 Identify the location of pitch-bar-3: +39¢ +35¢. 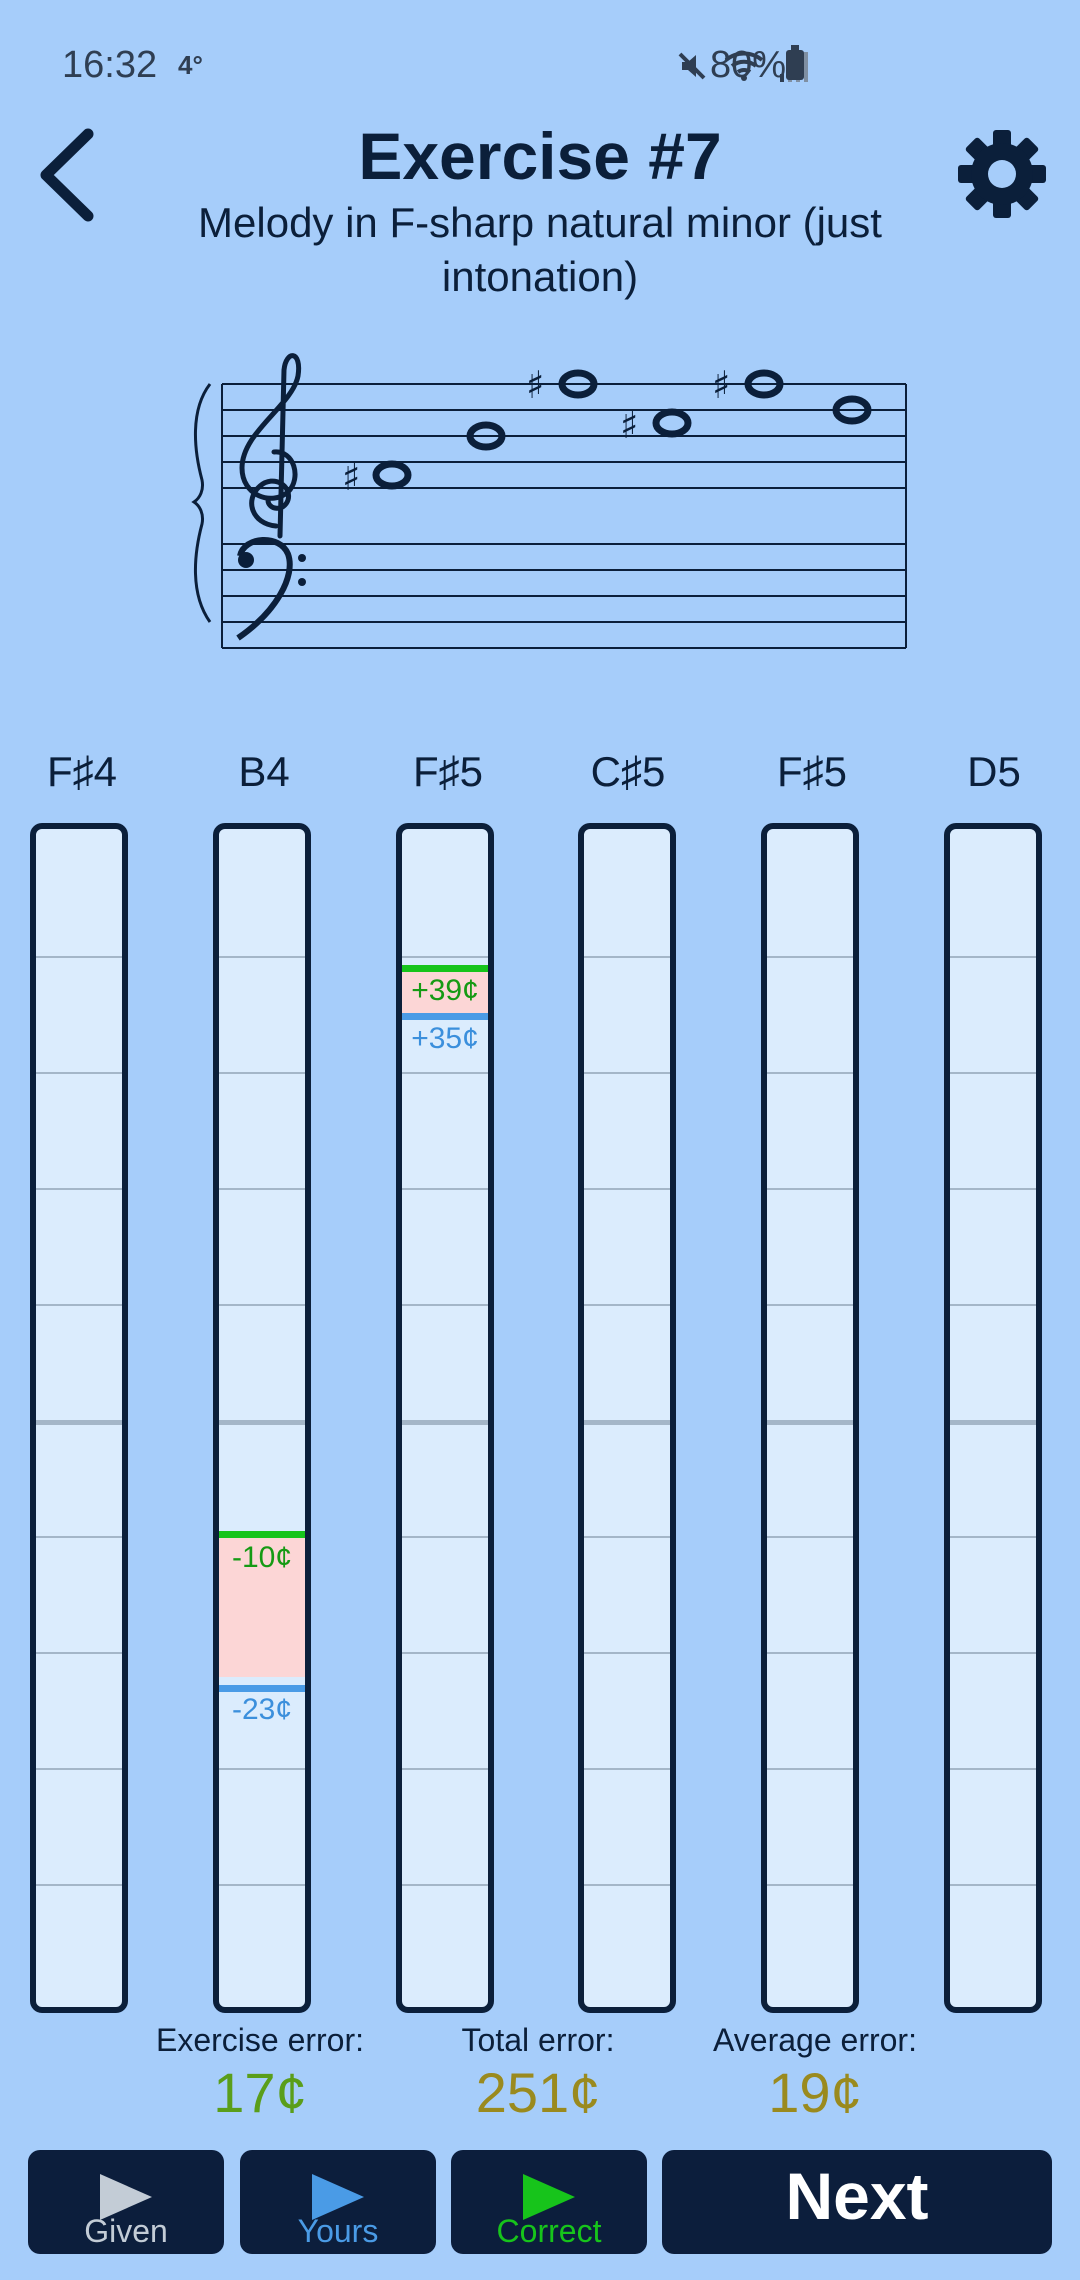
(445, 1418).